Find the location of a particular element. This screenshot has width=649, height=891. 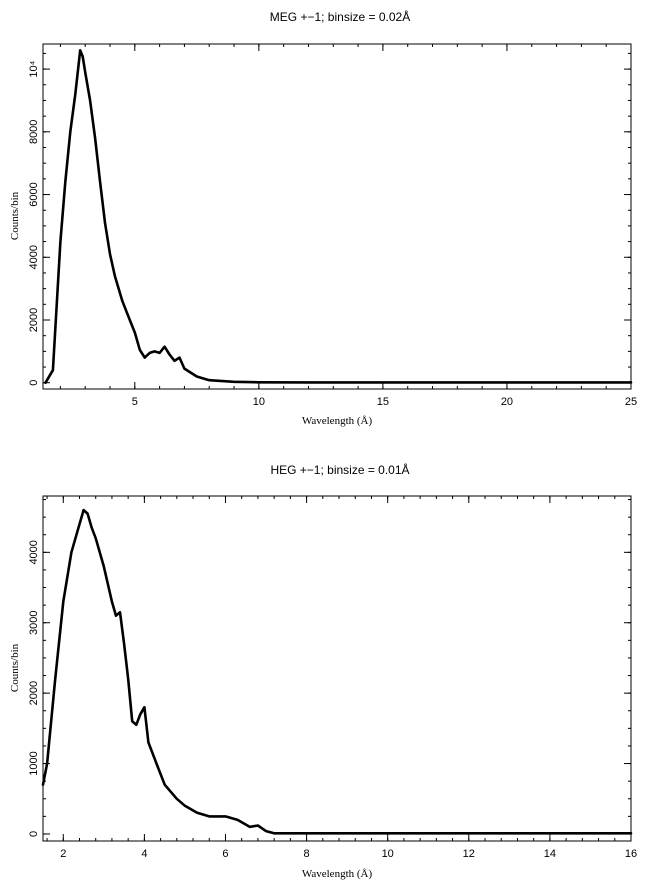

heg-x-tick-label: 10 is located at coordinates (388, 854).